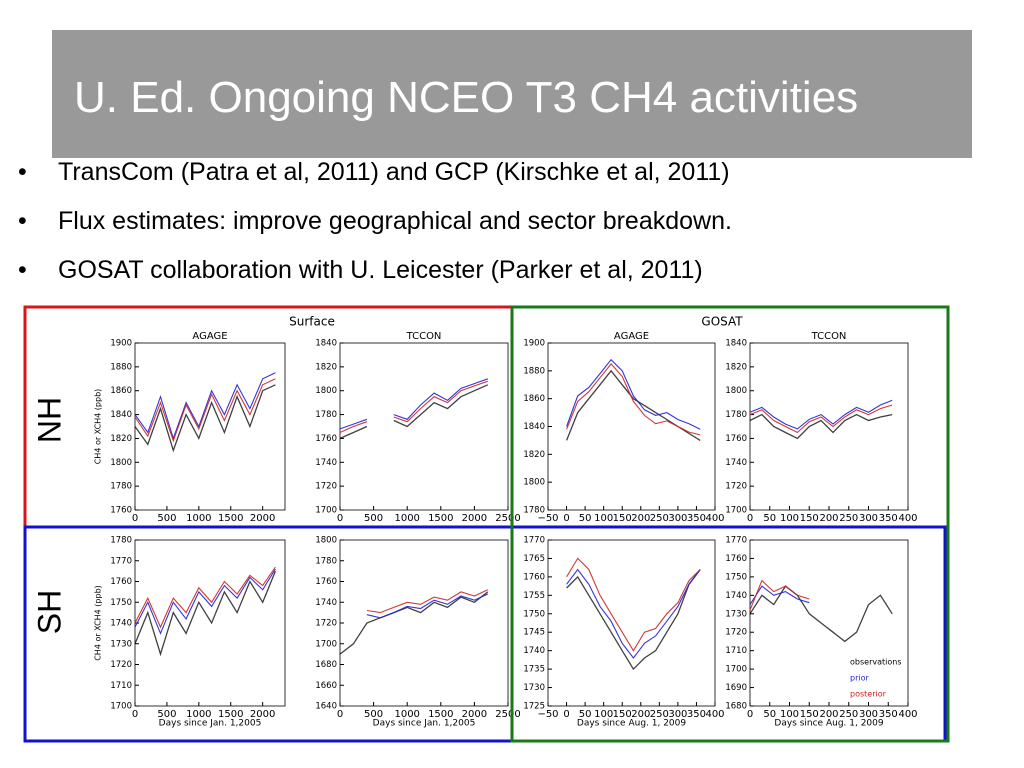 The image size is (1024, 768). Describe the element at coordinates (98, 623) in the screenshot. I see `y-axis-label: CH4 or XCH4 (ppb)` at that location.